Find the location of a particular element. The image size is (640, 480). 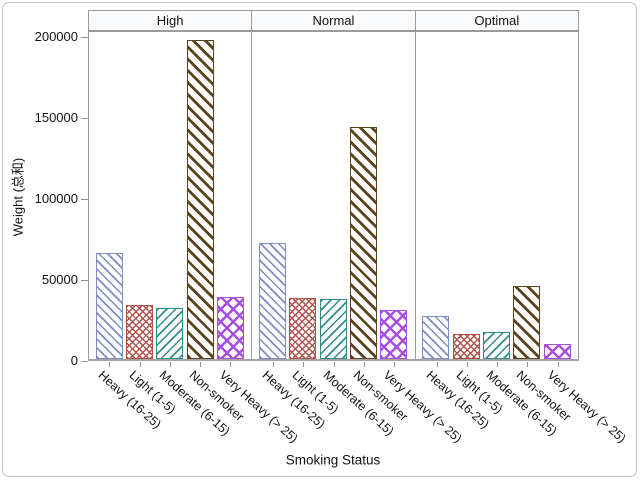

y-tick-label-150000: 150000 is located at coordinates (56, 117).